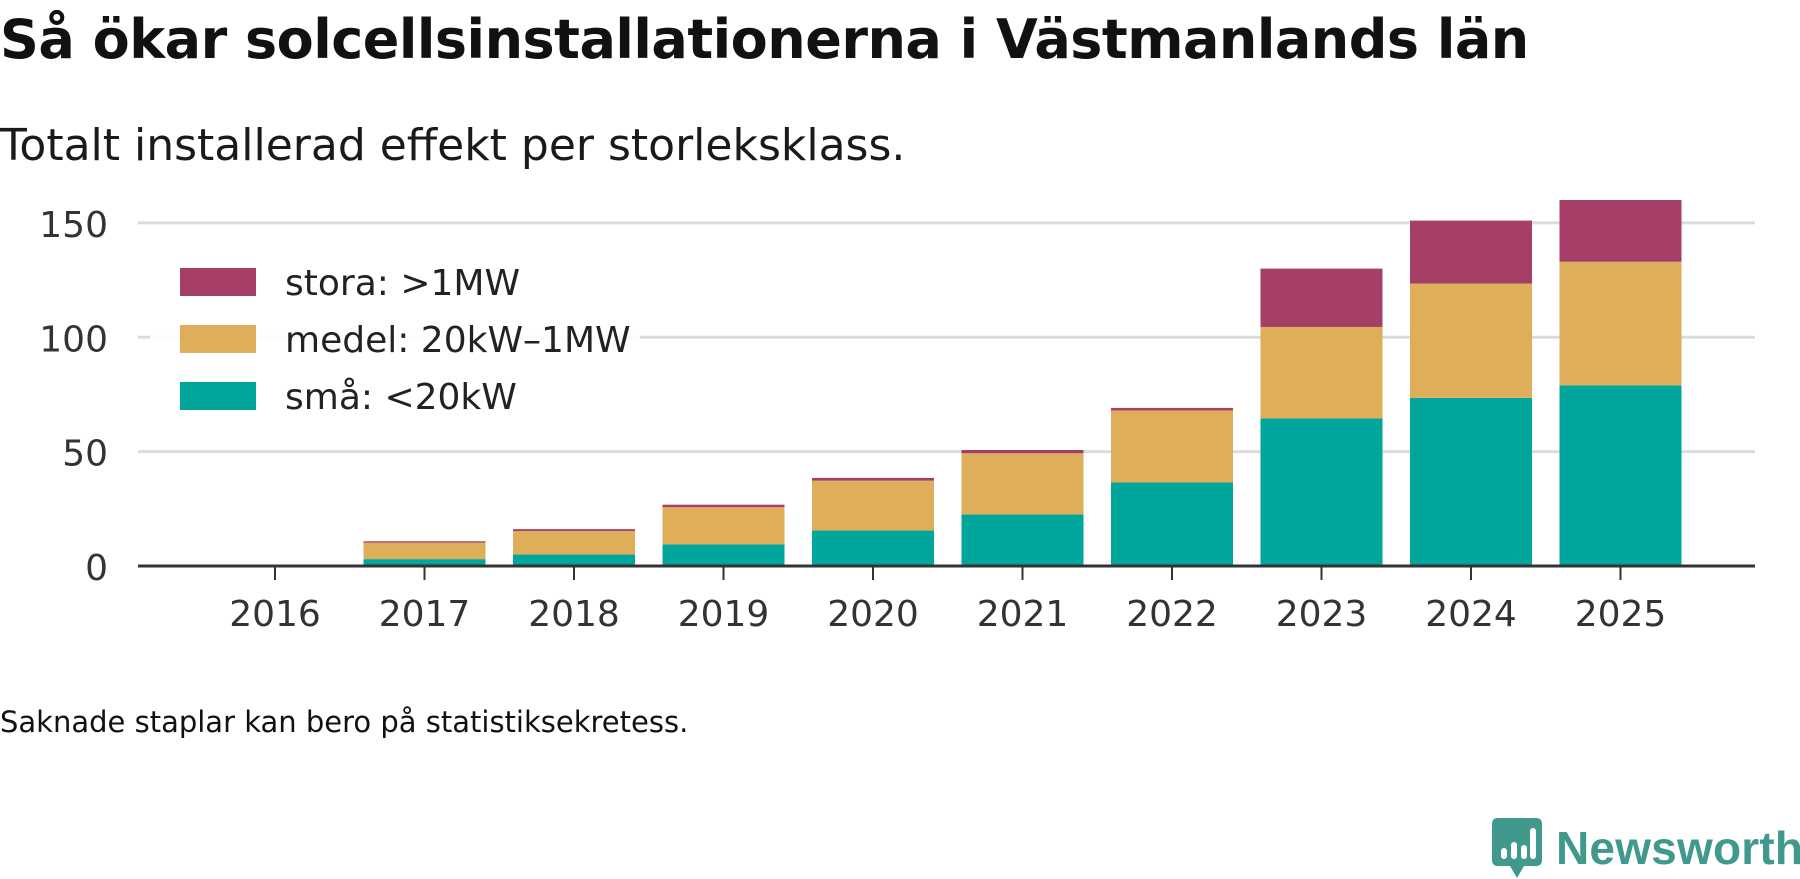  Describe the element at coordinates (1022, 452) in the screenshot. I see `bar-2021-stora` at that location.